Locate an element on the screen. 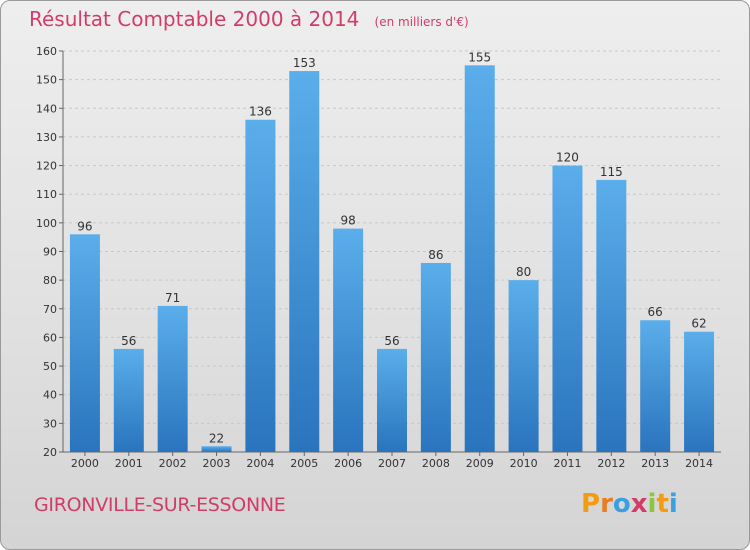 The width and height of the screenshot is (750, 550). x-tick-label: 2008 is located at coordinates (436, 463).